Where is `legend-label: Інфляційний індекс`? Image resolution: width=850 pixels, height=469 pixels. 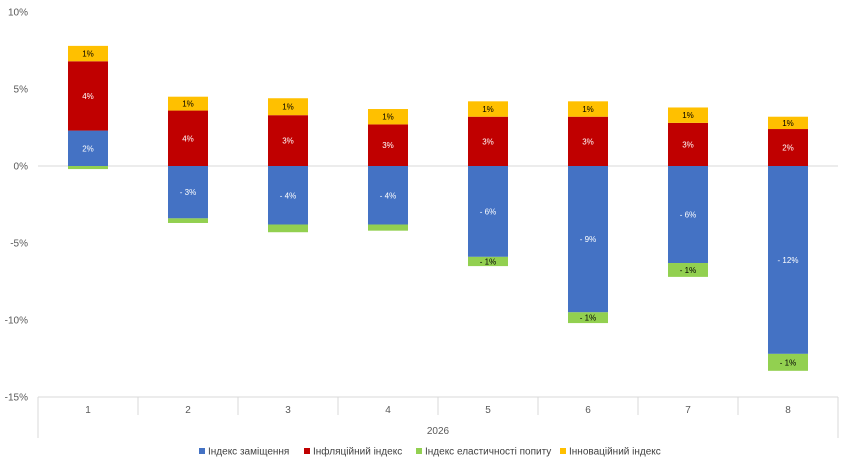
legend-label: Інфляційний індекс is located at coordinates (357, 452).